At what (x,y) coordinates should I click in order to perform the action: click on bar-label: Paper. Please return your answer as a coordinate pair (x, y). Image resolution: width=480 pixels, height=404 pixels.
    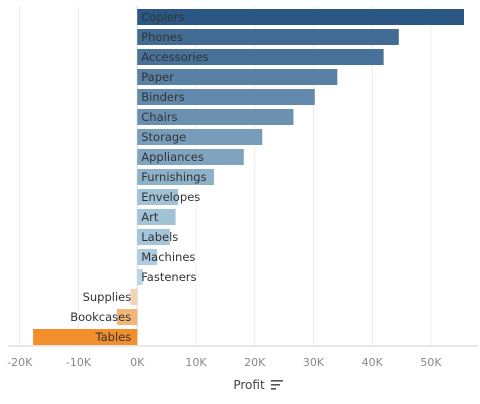
    Looking at the image, I should click on (157, 77).